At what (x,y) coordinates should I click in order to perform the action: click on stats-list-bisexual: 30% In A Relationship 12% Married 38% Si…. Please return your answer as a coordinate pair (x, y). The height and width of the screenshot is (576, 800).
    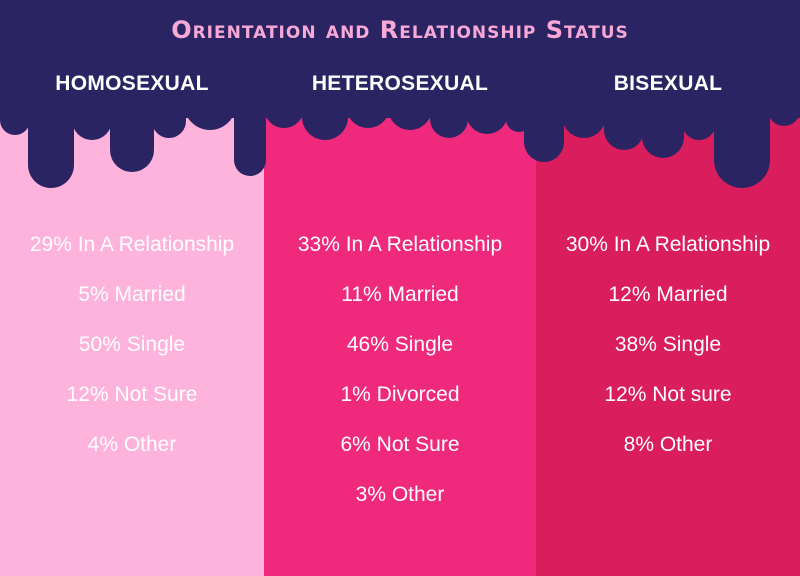
    Looking at the image, I should click on (668, 354).